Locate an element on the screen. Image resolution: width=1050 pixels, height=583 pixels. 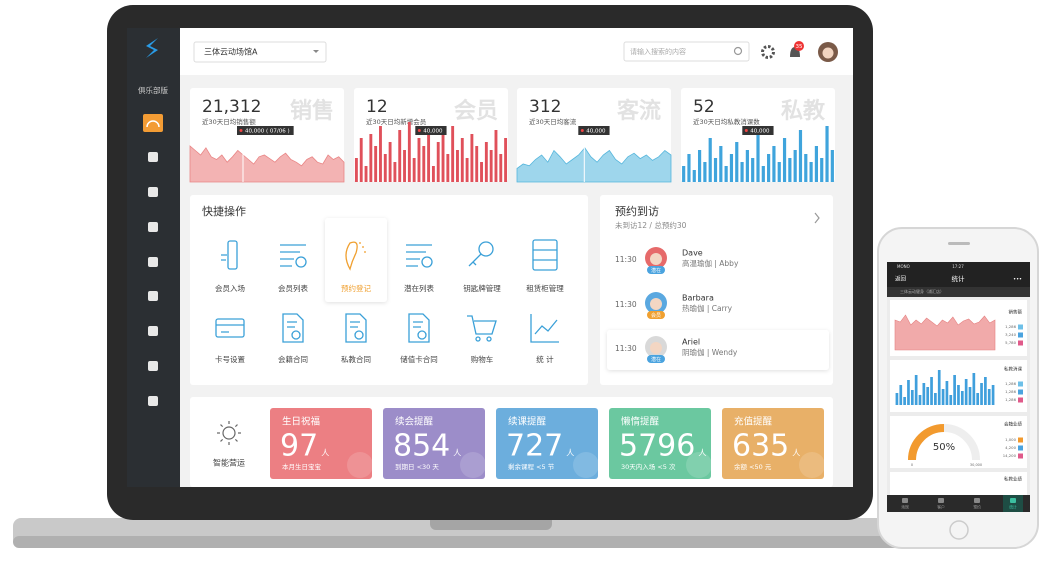
laptop-base-edge is located at coordinates (490, 542).